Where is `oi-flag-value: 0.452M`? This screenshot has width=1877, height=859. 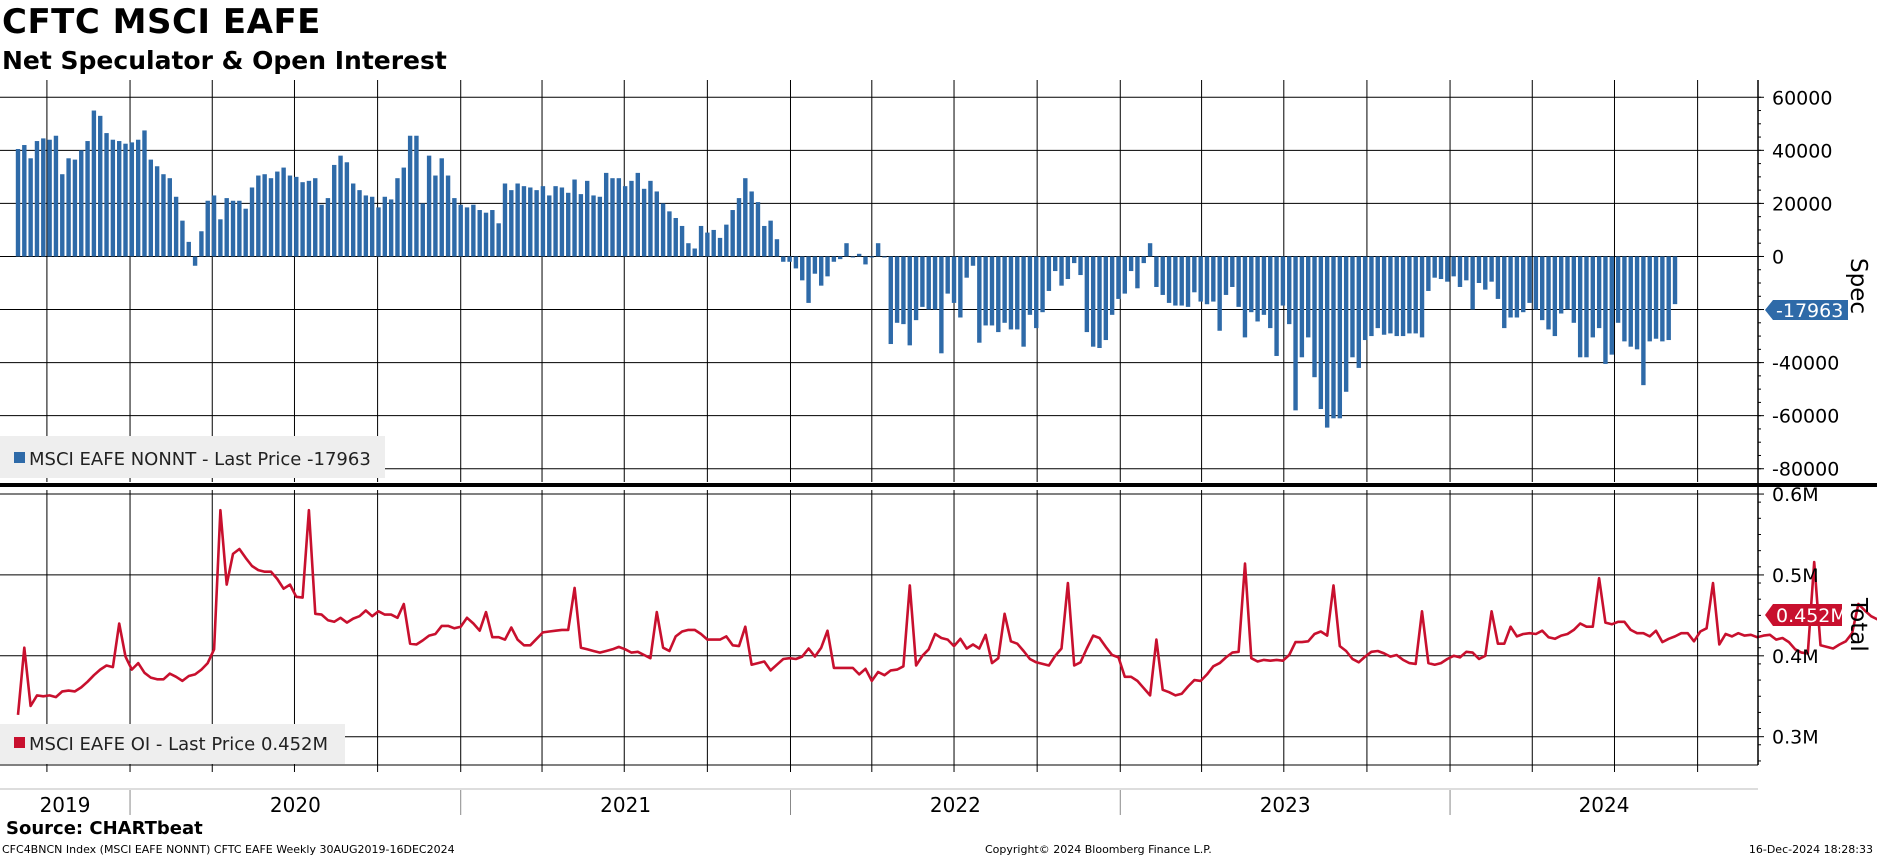
oi-flag-value: 0.452M is located at coordinates (1811, 616).